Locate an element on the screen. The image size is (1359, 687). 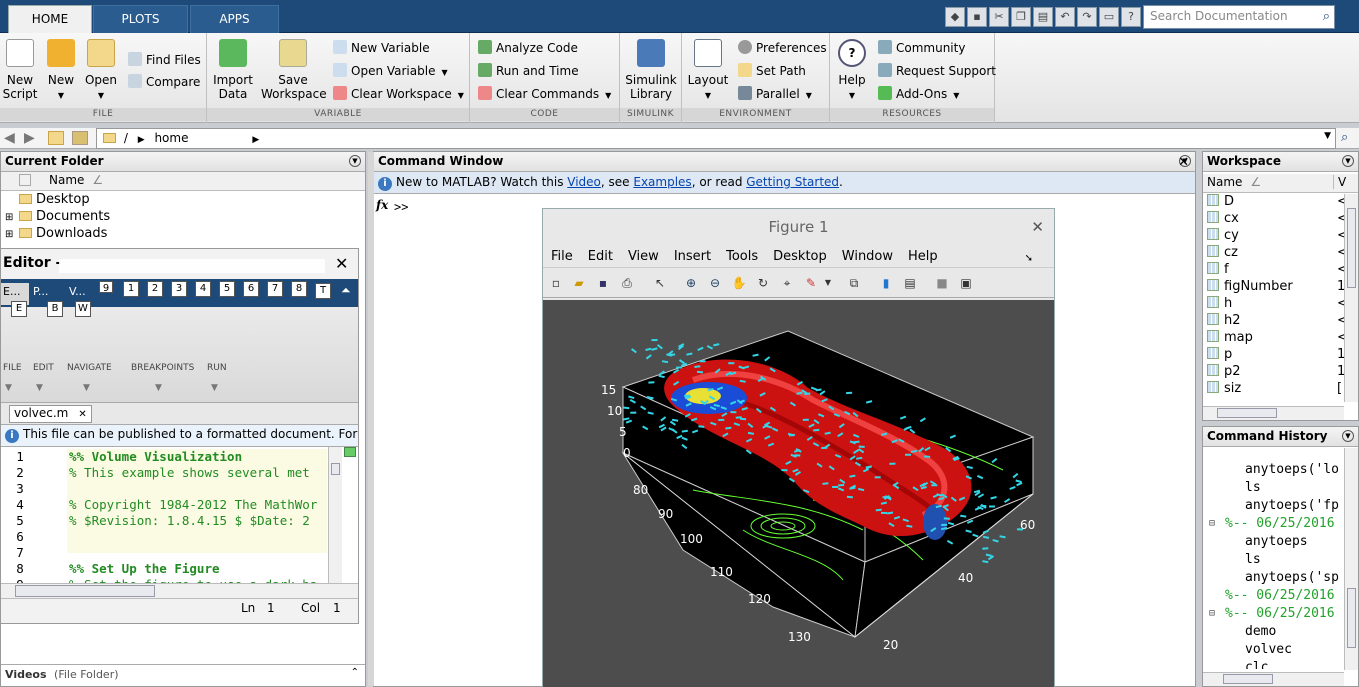
tab-home: HOME is located at coordinates (50, 19).